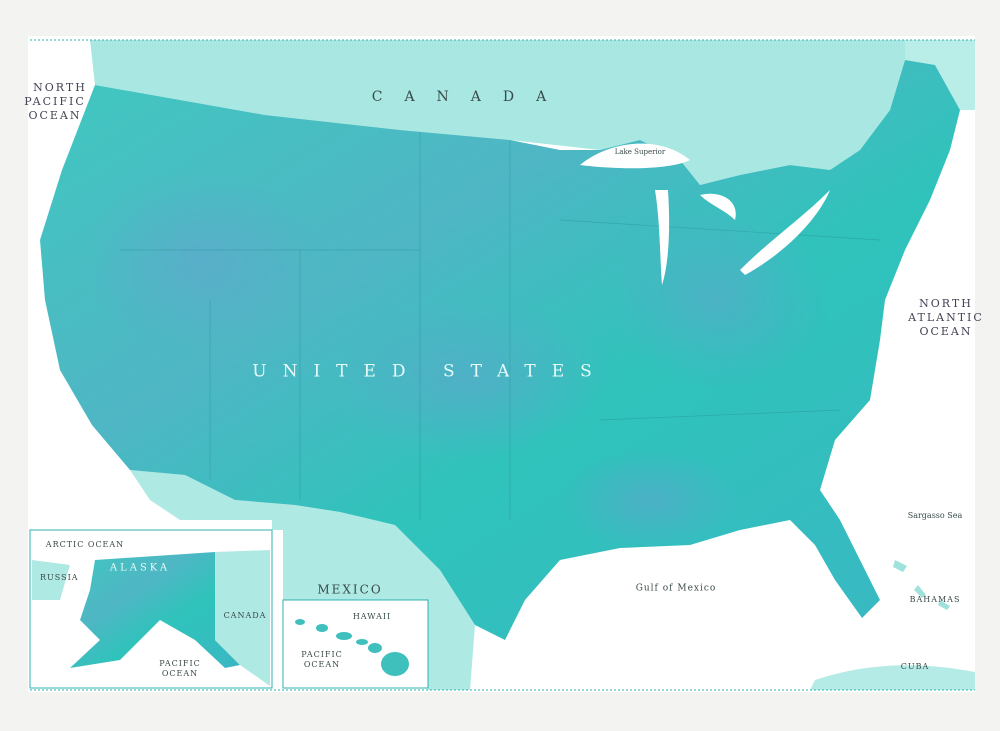 The width and height of the screenshot is (1000, 731). What do you see at coordinates (322, 654) in the screenshot?
I see `hawaii-pacific-label: PACIFIC` at bounding box center [322, 654].